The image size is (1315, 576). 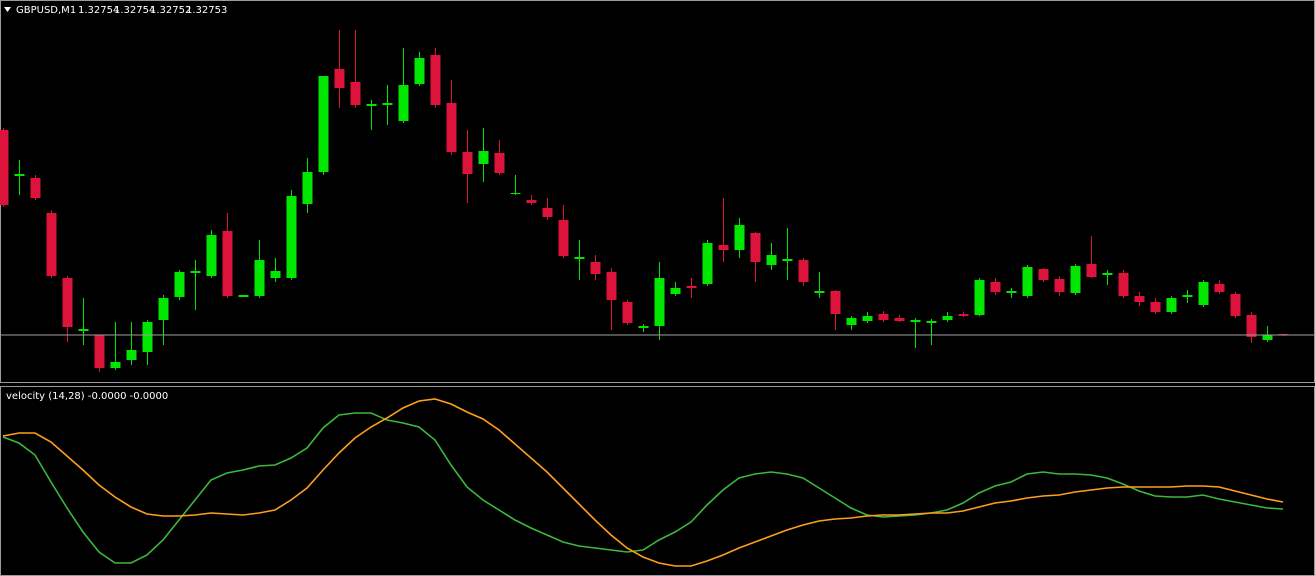 I want to click on symbol: GBPUSD,M1, so click(x=46, y=10).